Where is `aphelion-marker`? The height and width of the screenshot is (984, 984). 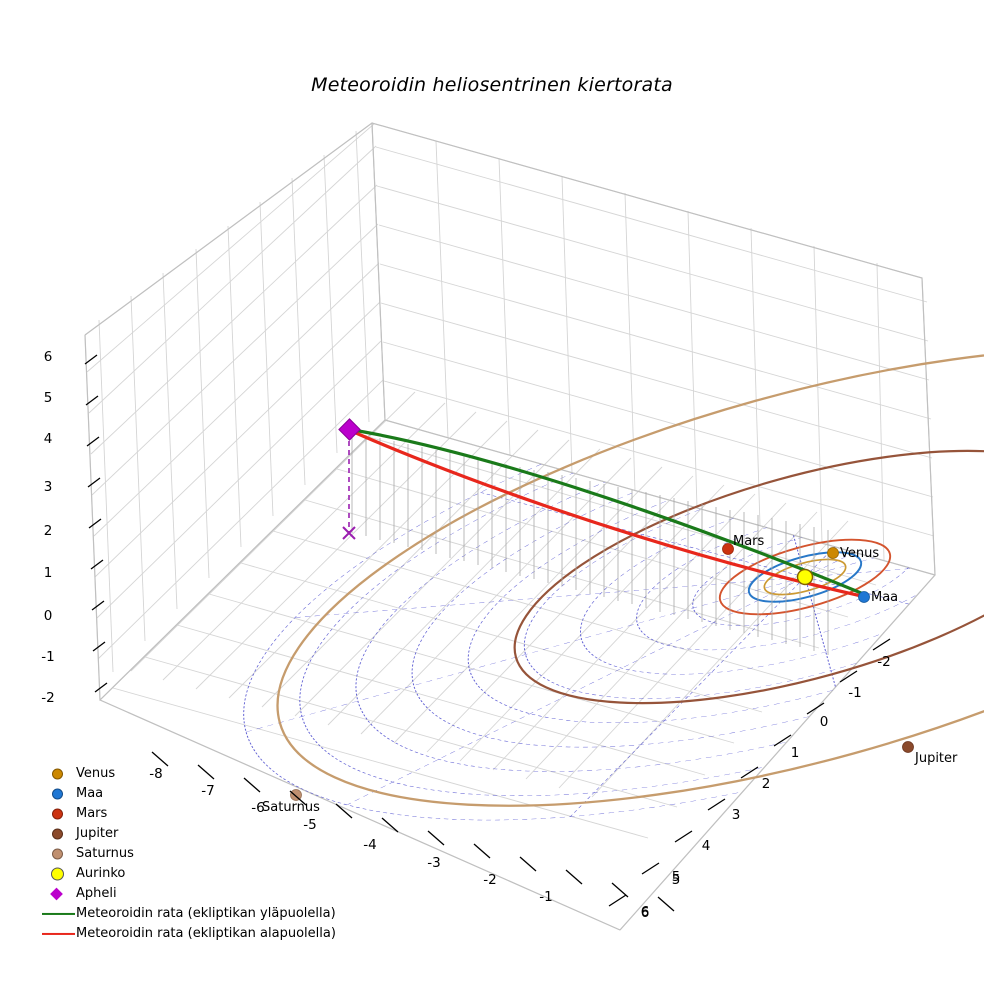
aphelion-marker is located at coordinates (349, 429).